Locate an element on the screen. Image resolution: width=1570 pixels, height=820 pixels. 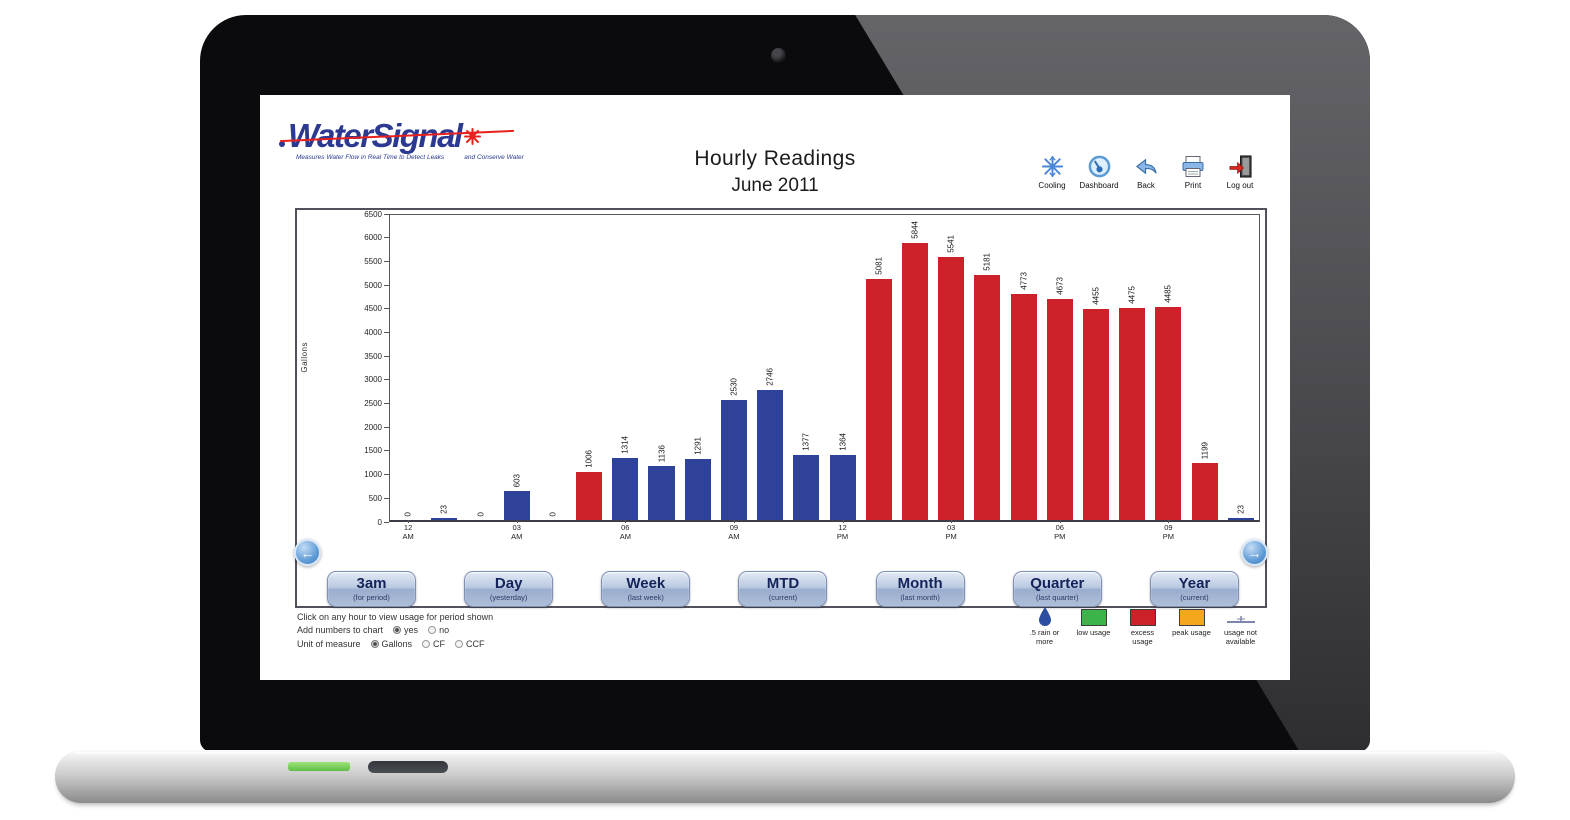
y-tick: 5000 is located at coordinates (376, 285).